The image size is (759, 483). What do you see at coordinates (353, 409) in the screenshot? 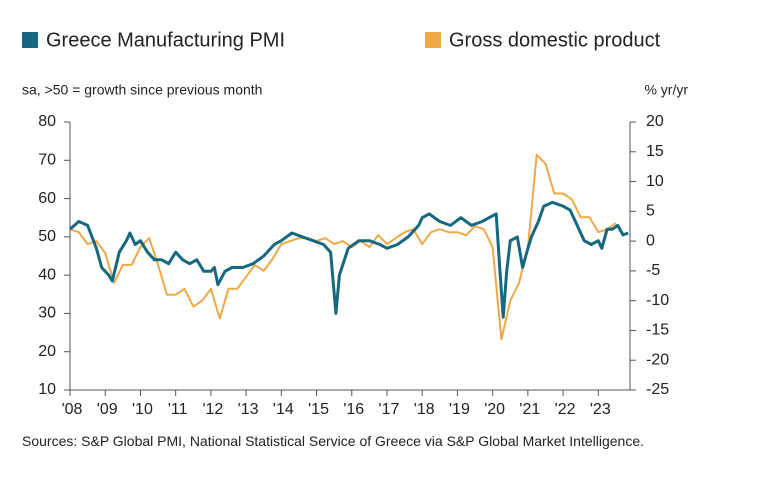
I see `x-tick-label: '16` at bounding box center [353, 409].